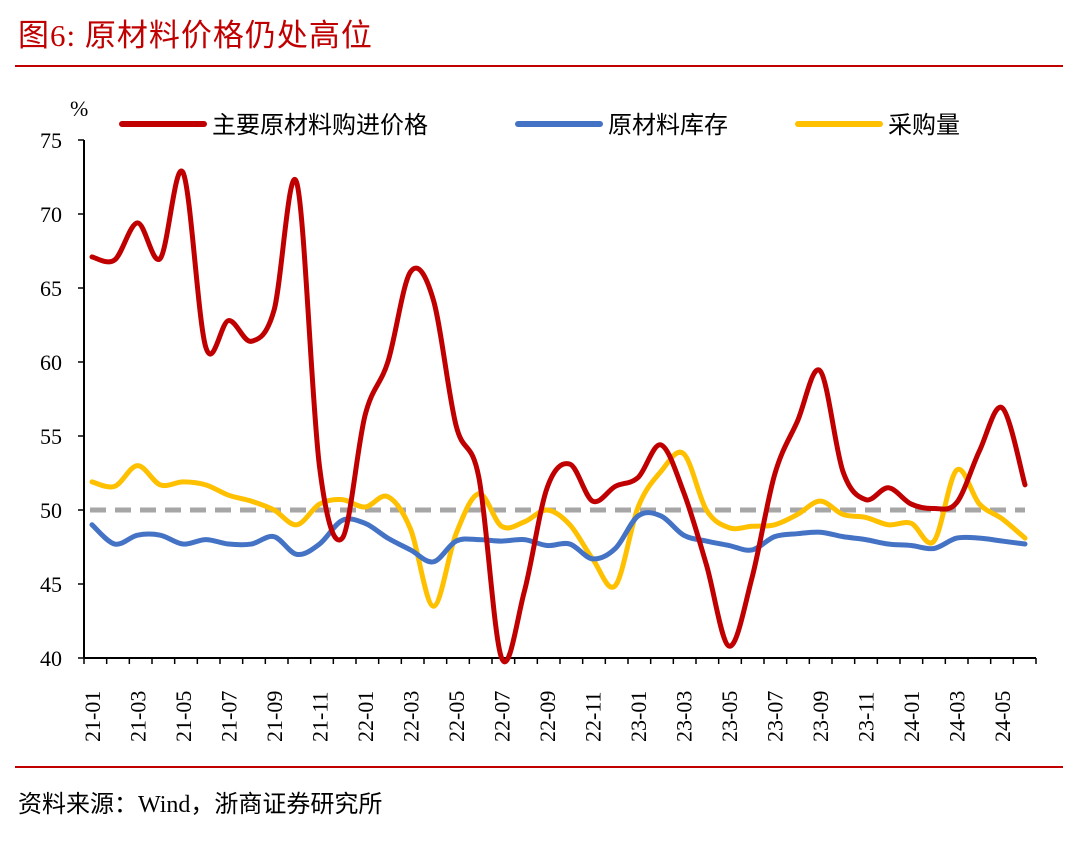 This screenshot has height=846, width=1080. Describe the element at coordinates (502, 716) in the screenshot. I see `x-tick-label: 22-07` at that location.